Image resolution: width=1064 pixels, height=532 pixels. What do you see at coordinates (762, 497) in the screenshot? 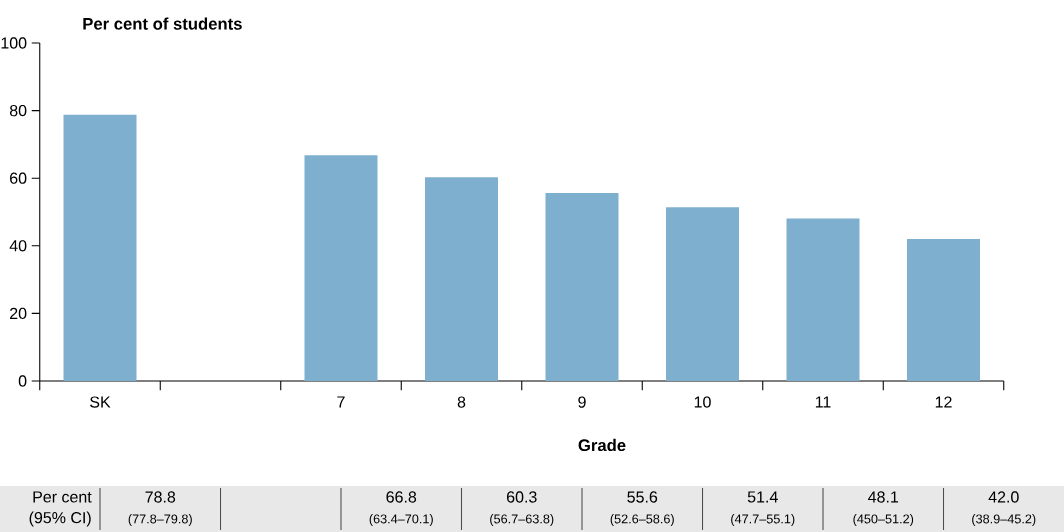
I see `data-label: 51.4` at bounding box center [762, 497].